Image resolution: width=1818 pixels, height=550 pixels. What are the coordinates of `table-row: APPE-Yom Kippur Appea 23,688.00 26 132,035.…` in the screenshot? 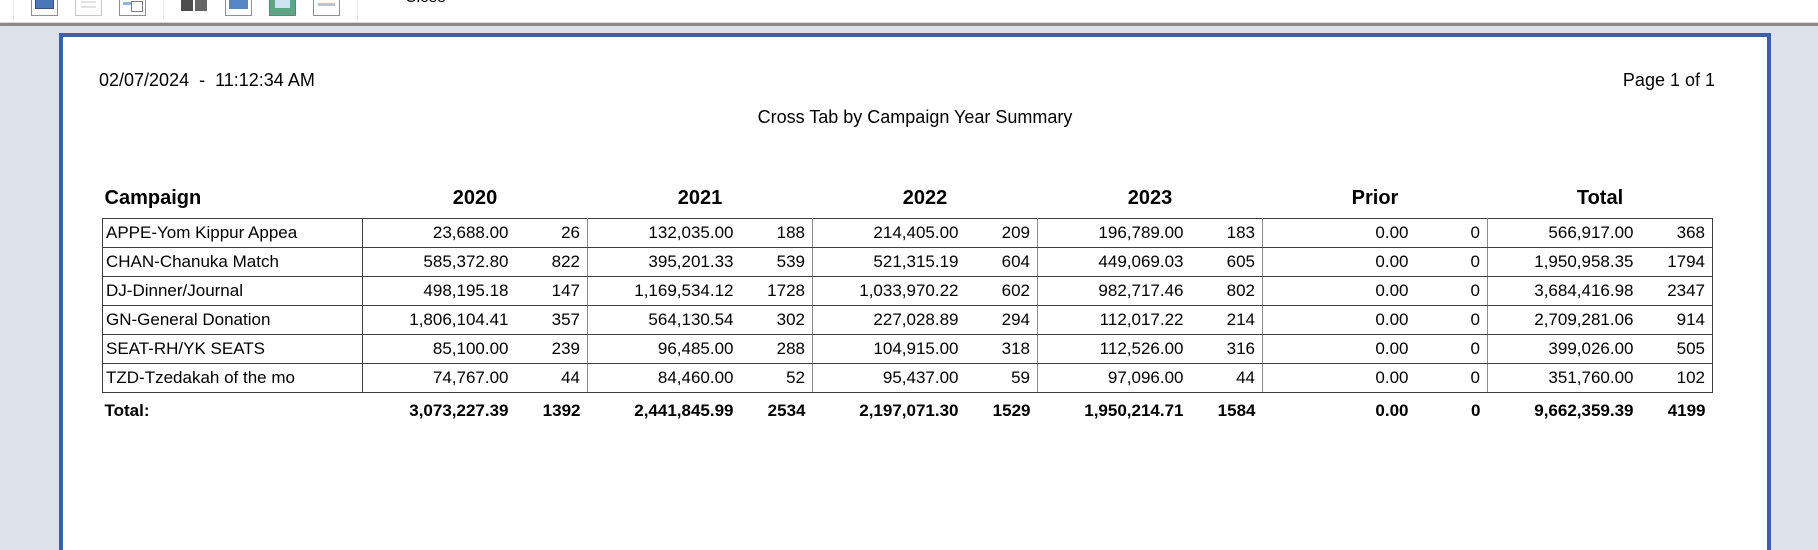 It's located at (908, 232).